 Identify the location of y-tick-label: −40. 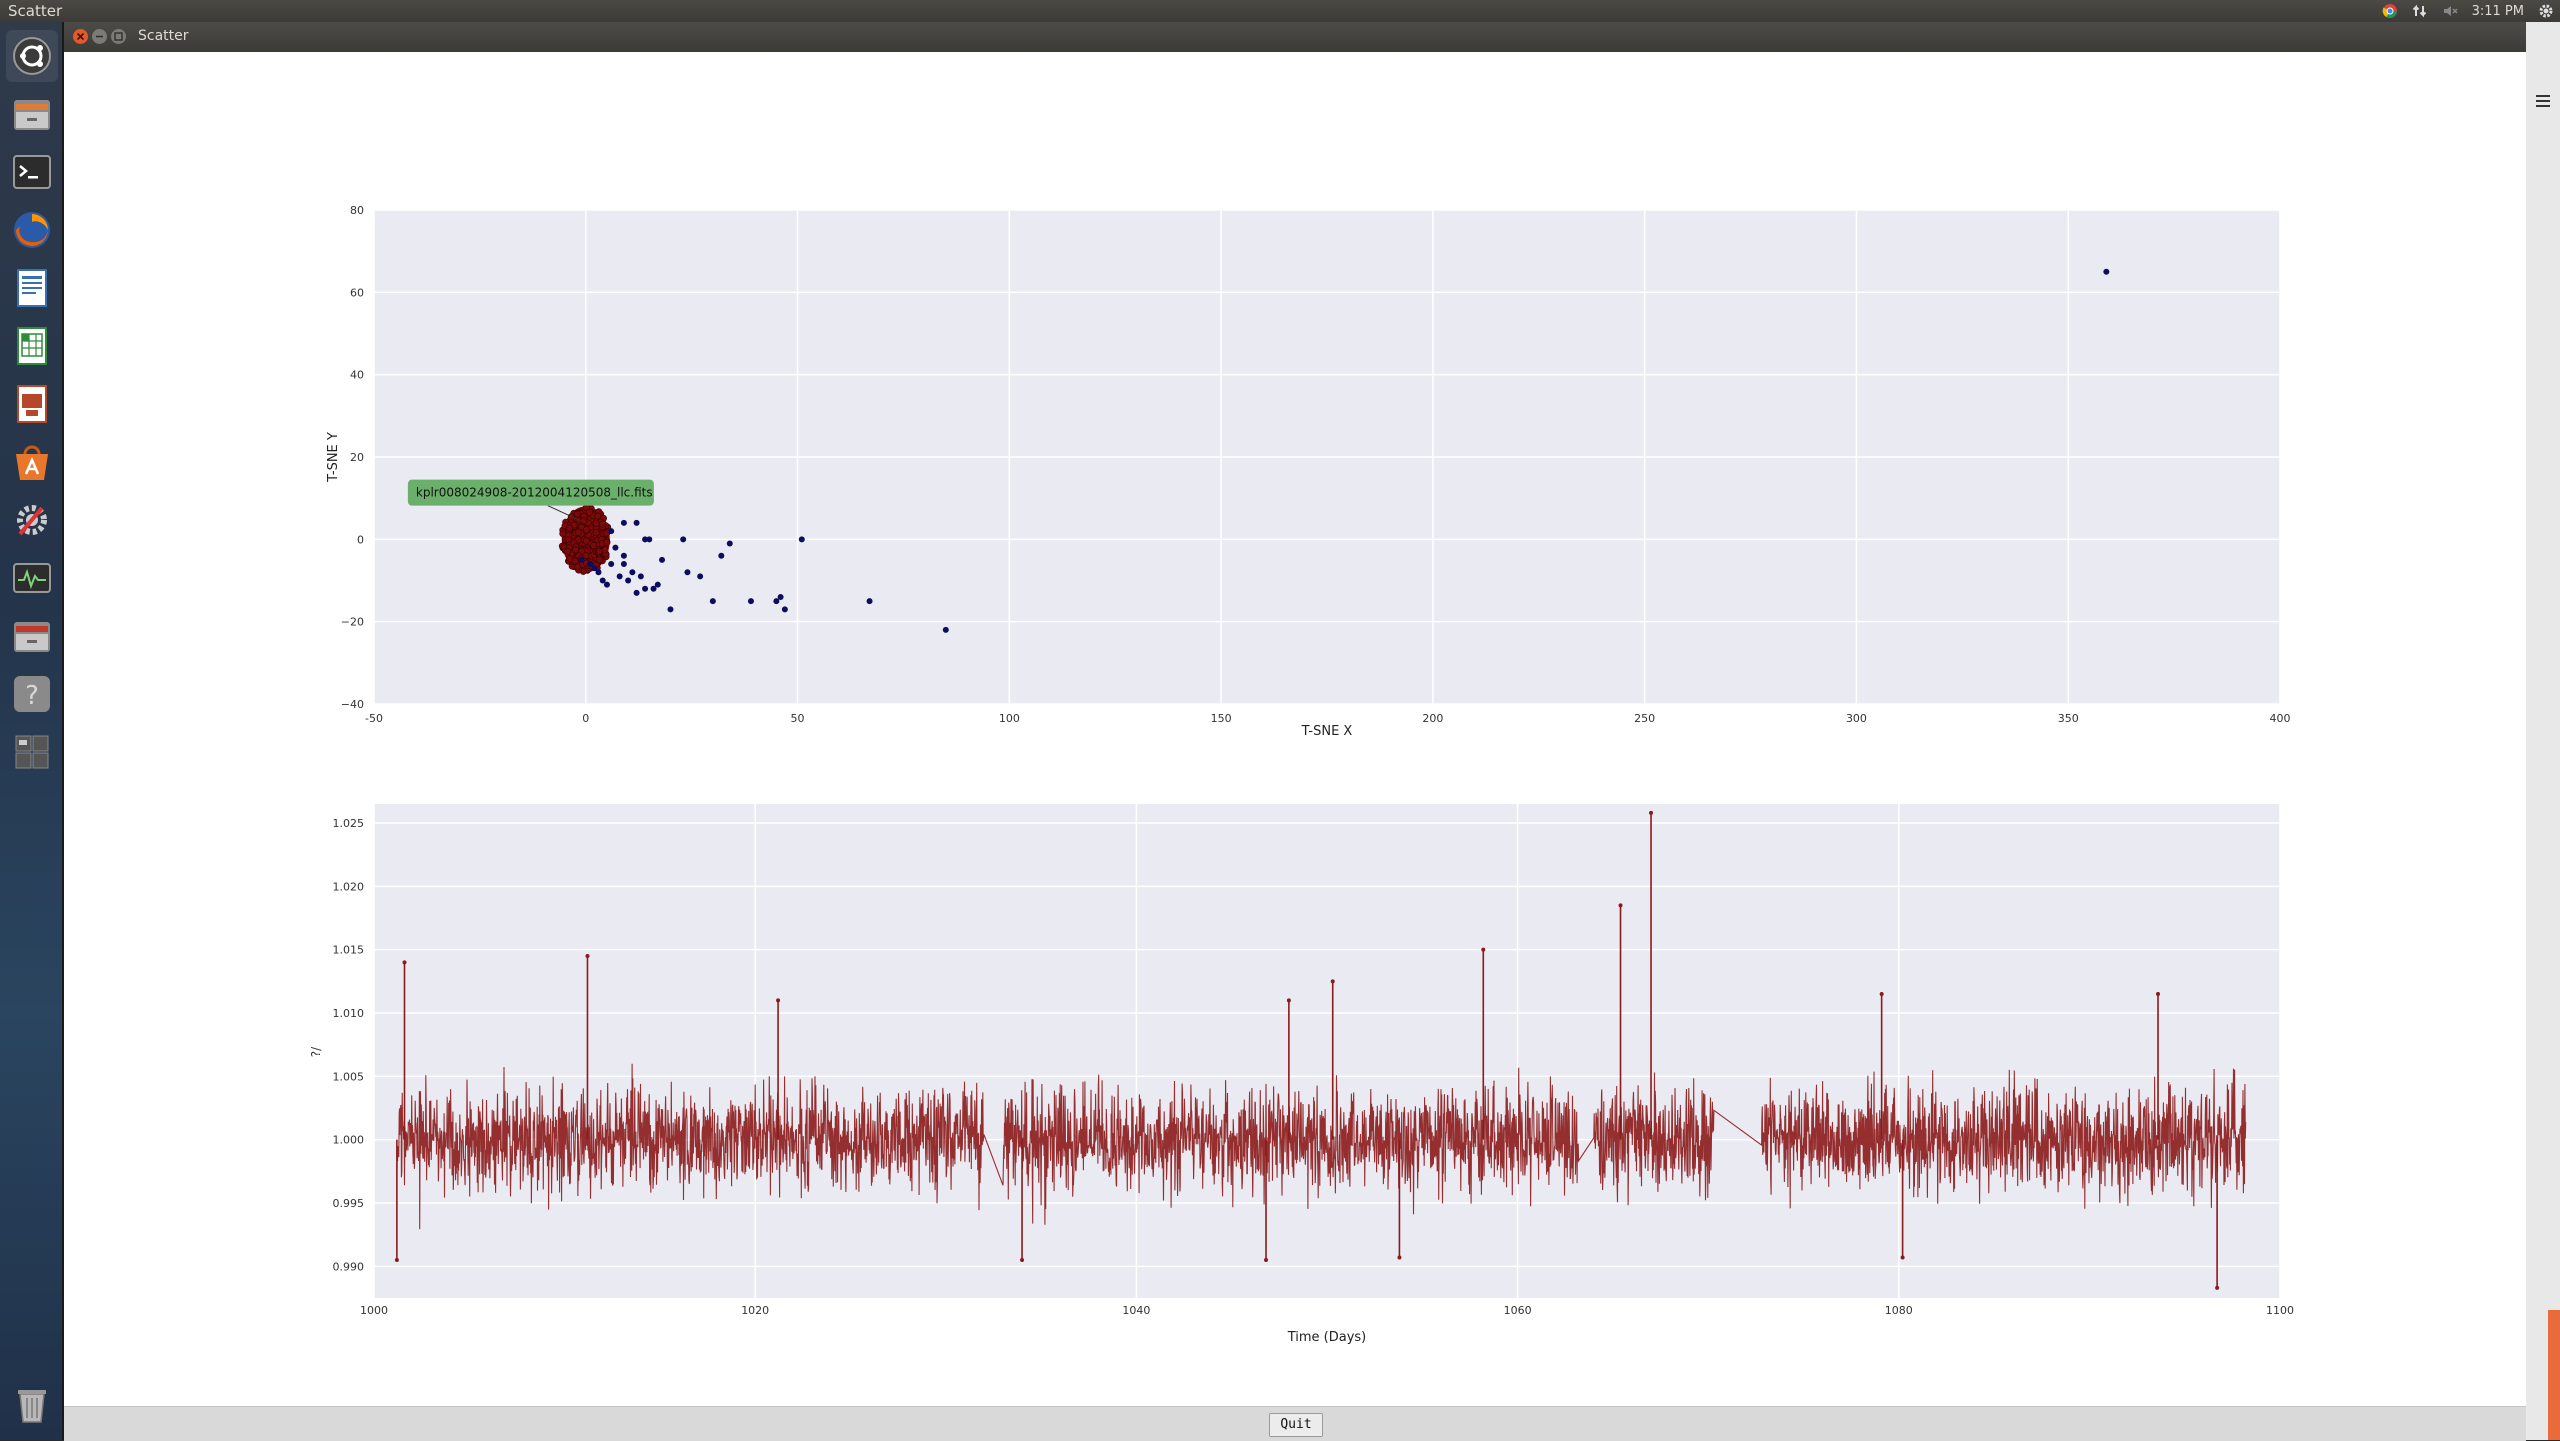
(352, 704).